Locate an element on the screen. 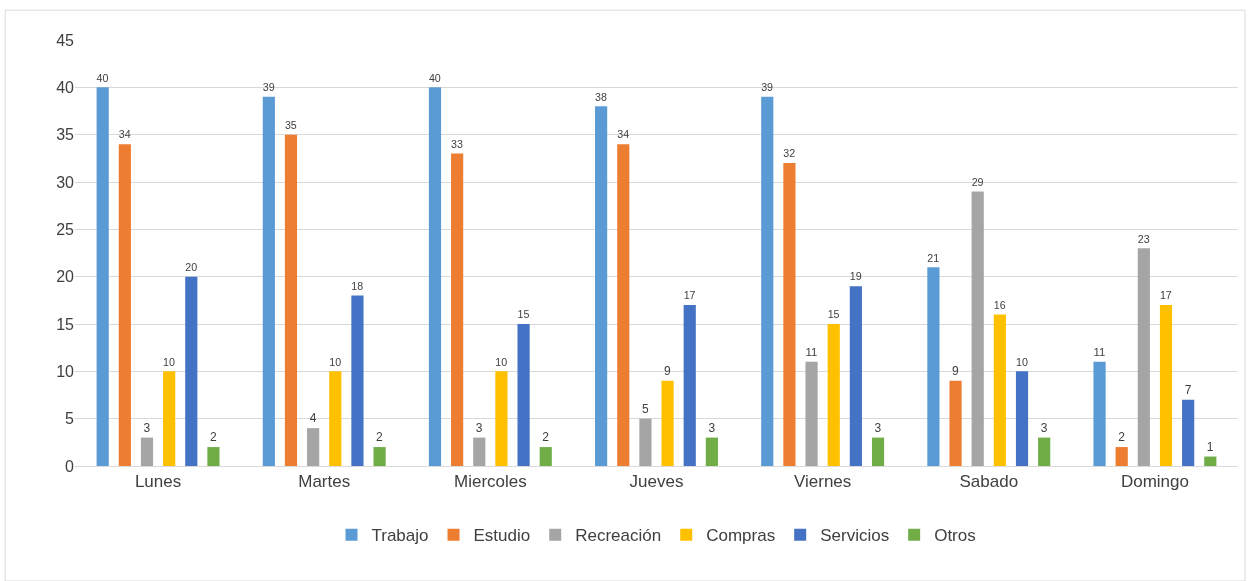 This screenshot has width=1248, height=581. y-tick-label: 25 is located at coordinates (65, 229).